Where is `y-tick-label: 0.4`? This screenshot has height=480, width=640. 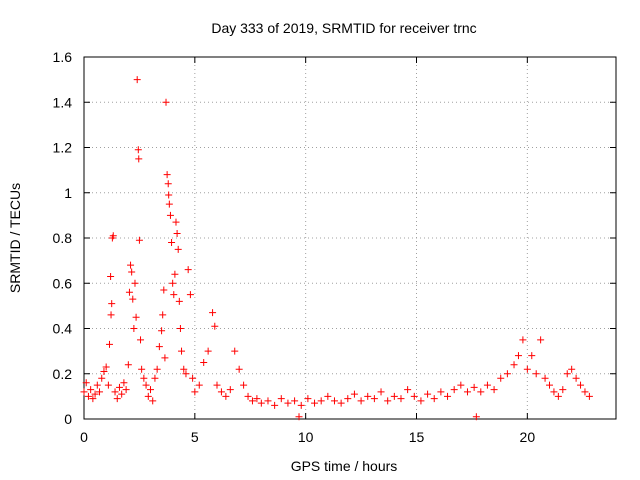 y-tick-label: 0.4 is located at coordinates (63, 329).